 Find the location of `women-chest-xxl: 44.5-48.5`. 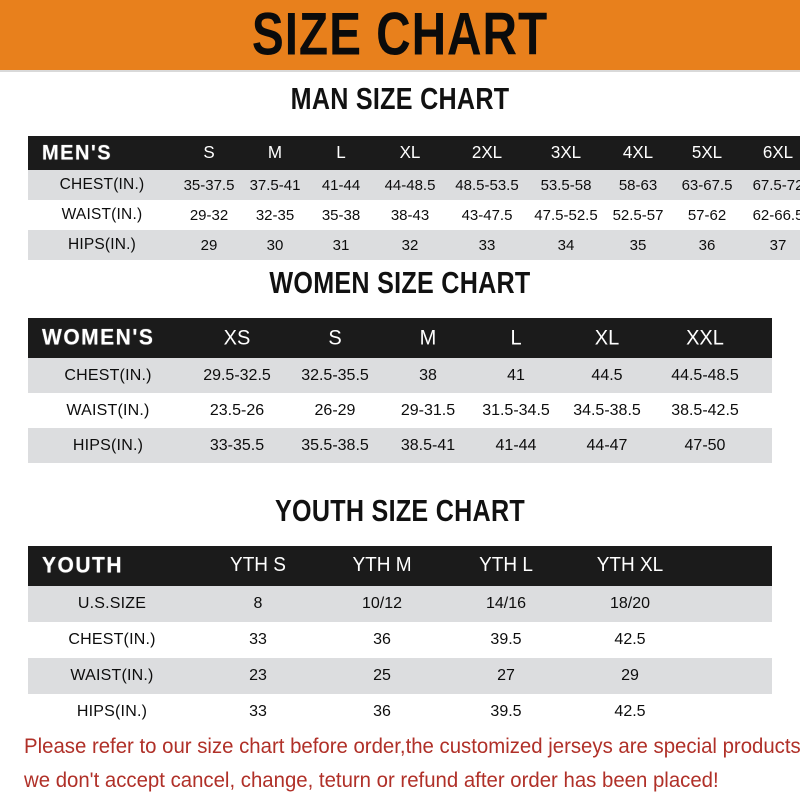

women-chest-xxl: 44.5-48.5 is located at coordinates (705, 375).